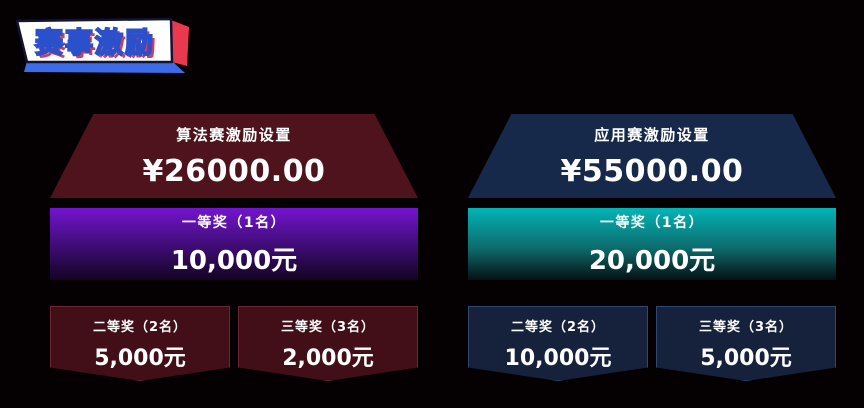 The image size is (864, 408). I want to click on application-second-prize-card: 二等奖（2名） 10,000元, so click(558, 343).